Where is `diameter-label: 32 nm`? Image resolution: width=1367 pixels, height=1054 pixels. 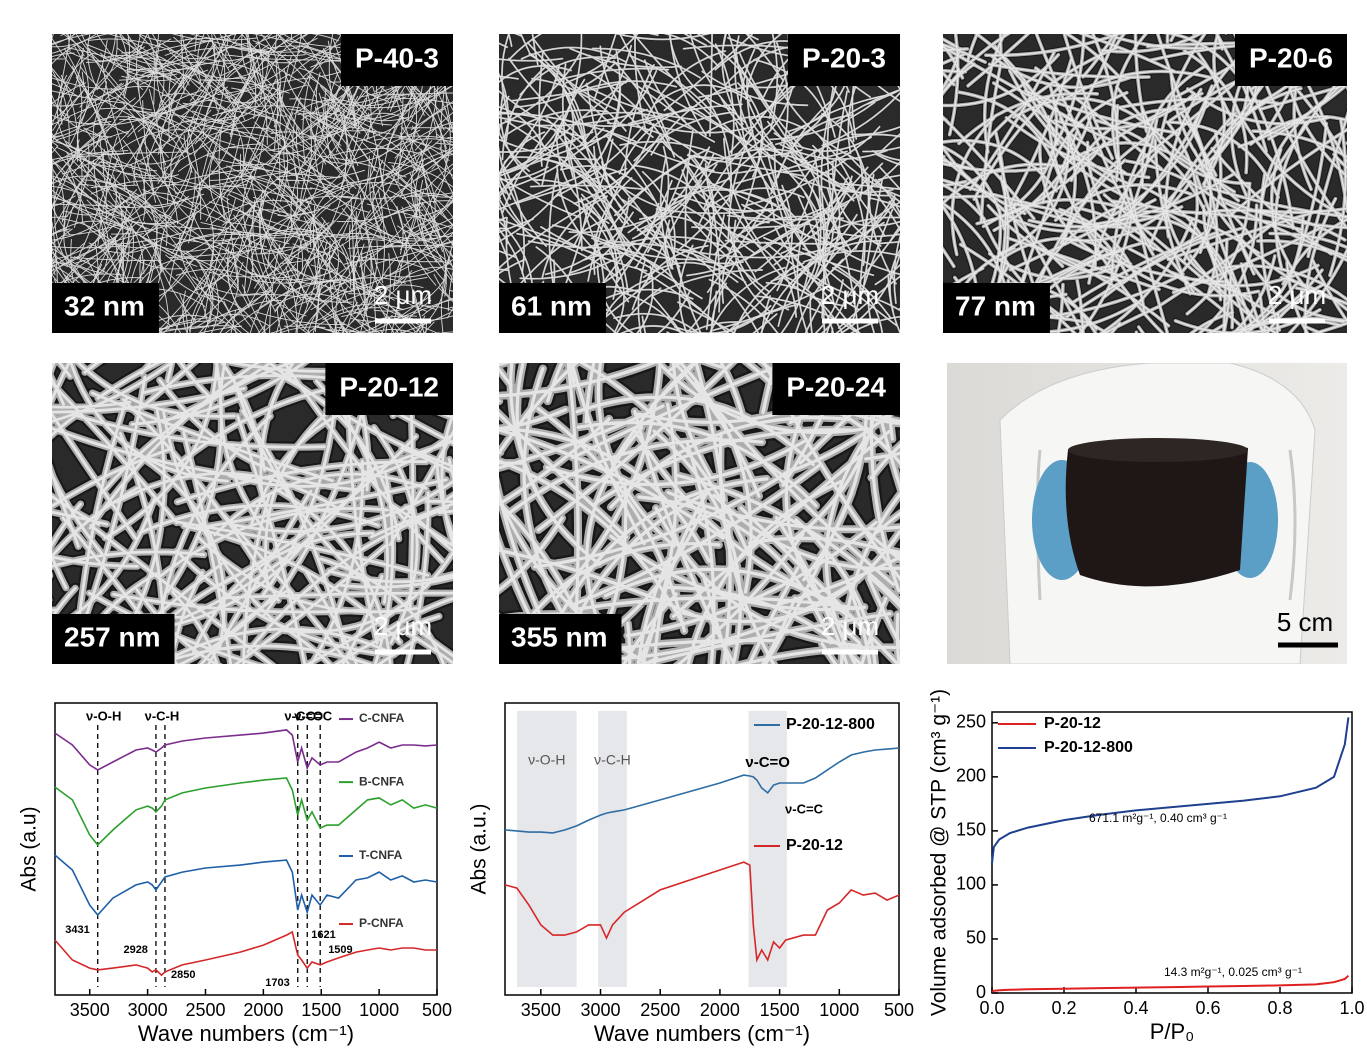
diameter-label: 32 nm is located at coordinates (104, 305).